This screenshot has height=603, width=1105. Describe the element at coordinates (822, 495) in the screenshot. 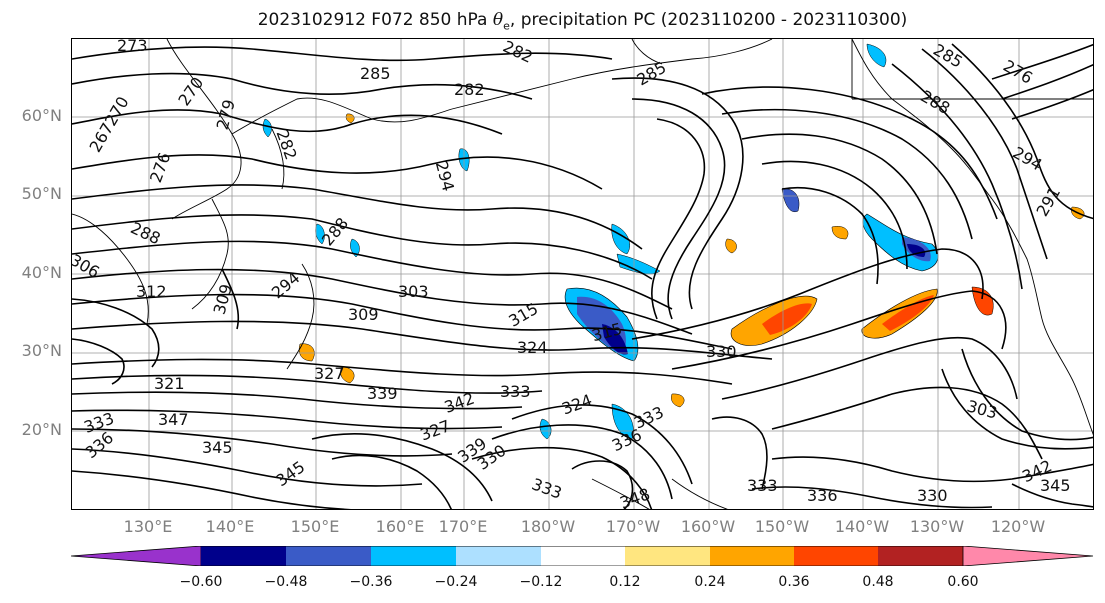

I see `contour-label: 336` at that location.